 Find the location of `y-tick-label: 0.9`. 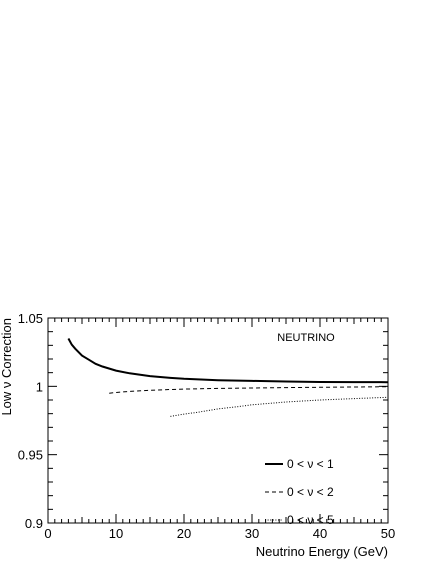

y-tick-label: 0.9 is located at coordinates (34, 523).